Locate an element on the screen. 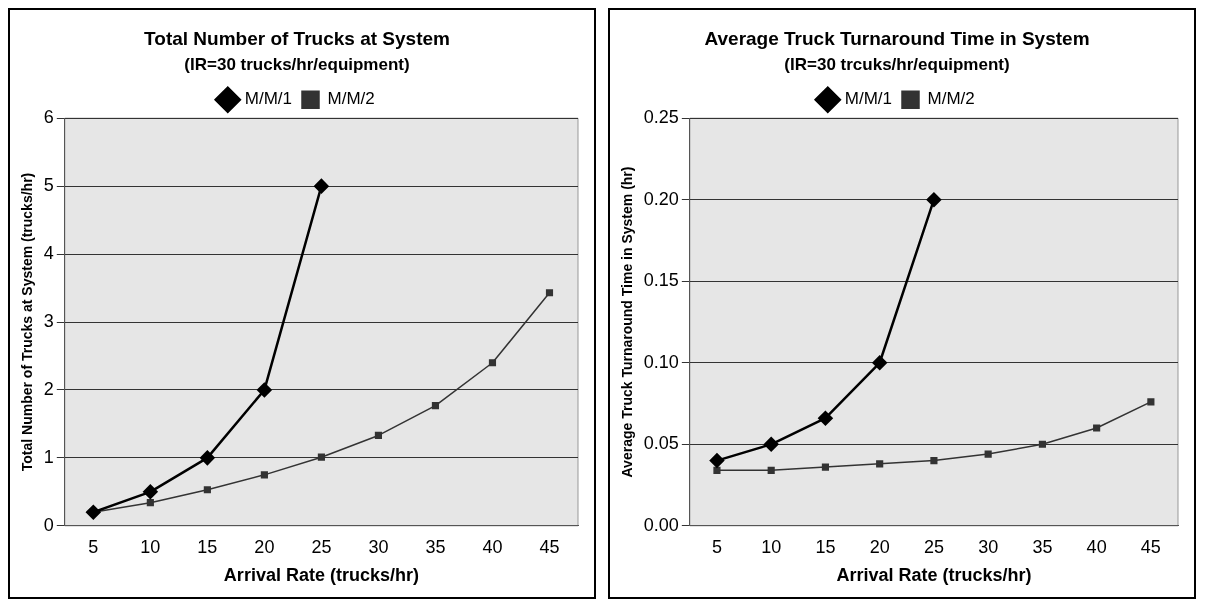 The height and width of the screenshot is (611, 1208). chart-title: Average Truck Turnaround Time in System is located at coordinates (897, 38).